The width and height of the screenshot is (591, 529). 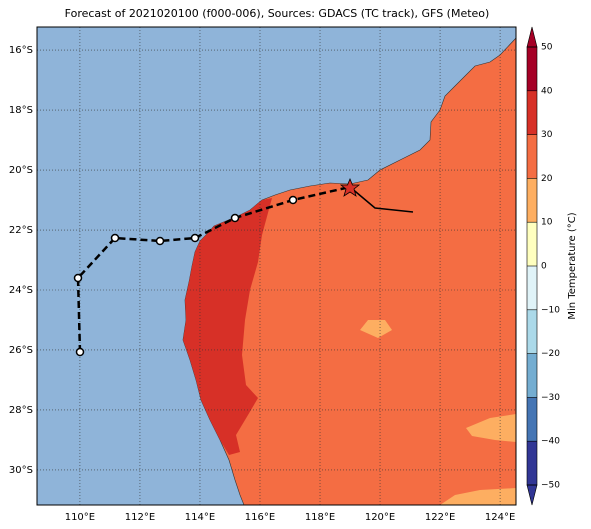 What do you see at coordinates (350, 187) in the screenshot?
I see `current-position` at bounding box center [350, 187].